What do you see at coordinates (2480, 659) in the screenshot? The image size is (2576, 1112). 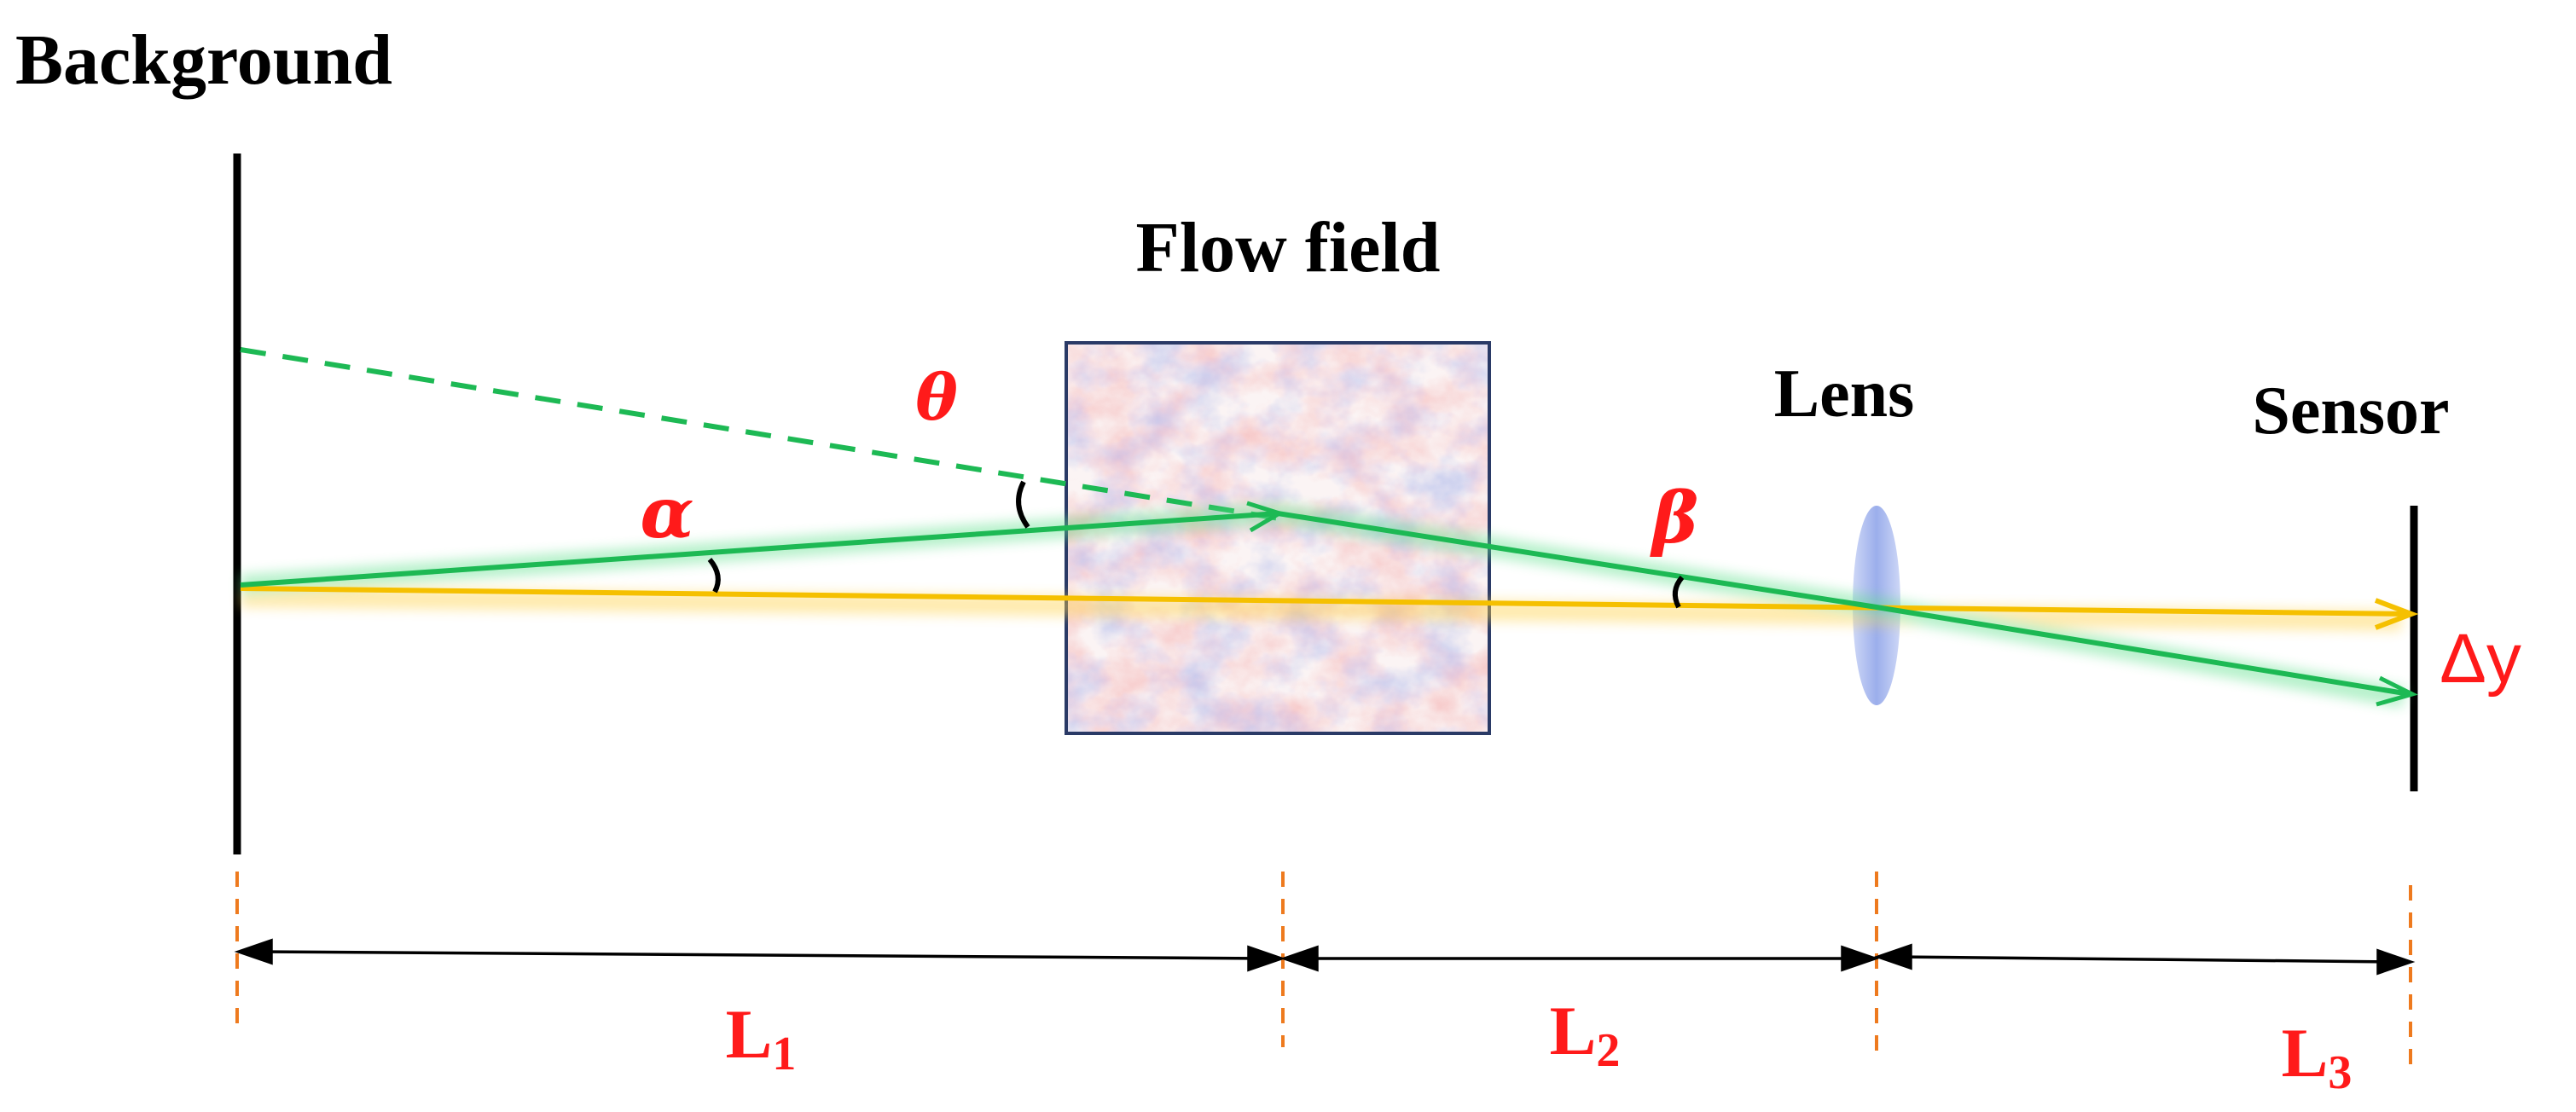 I see `delta-y-label: Δy` at bounding box center [2480, 659].